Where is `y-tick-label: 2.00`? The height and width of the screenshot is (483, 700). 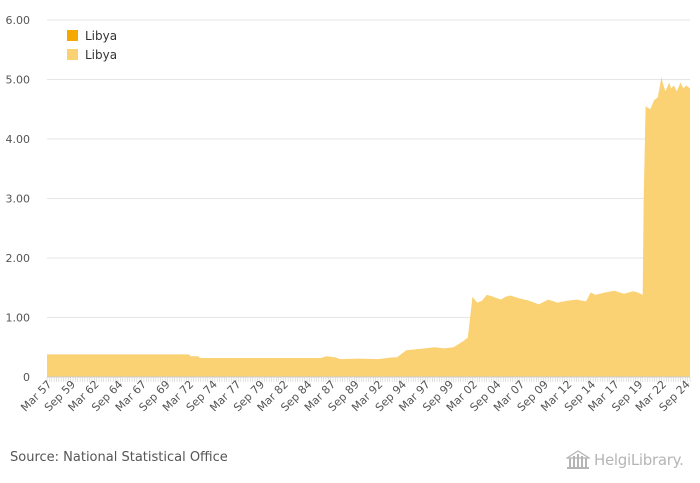
y-tick-label: 2.00 is located at coordinates (18, 258).